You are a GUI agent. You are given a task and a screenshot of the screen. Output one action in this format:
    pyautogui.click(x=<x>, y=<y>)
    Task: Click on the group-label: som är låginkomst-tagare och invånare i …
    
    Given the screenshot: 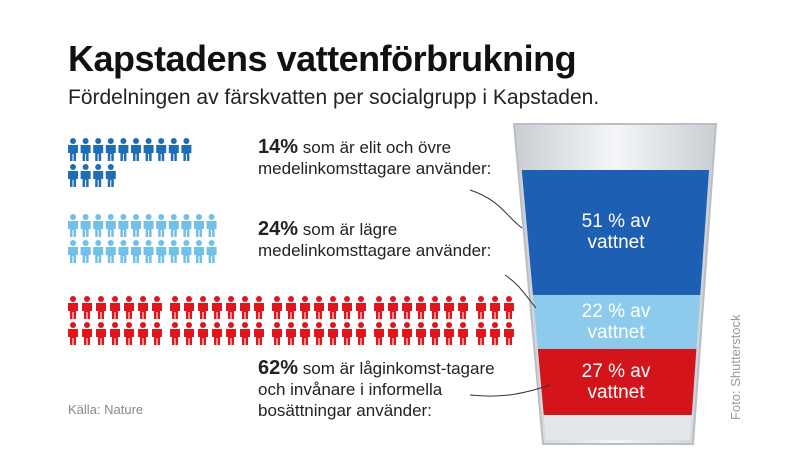 What is the action you would take?
    pyautogui.click(x=376, y=389)
    